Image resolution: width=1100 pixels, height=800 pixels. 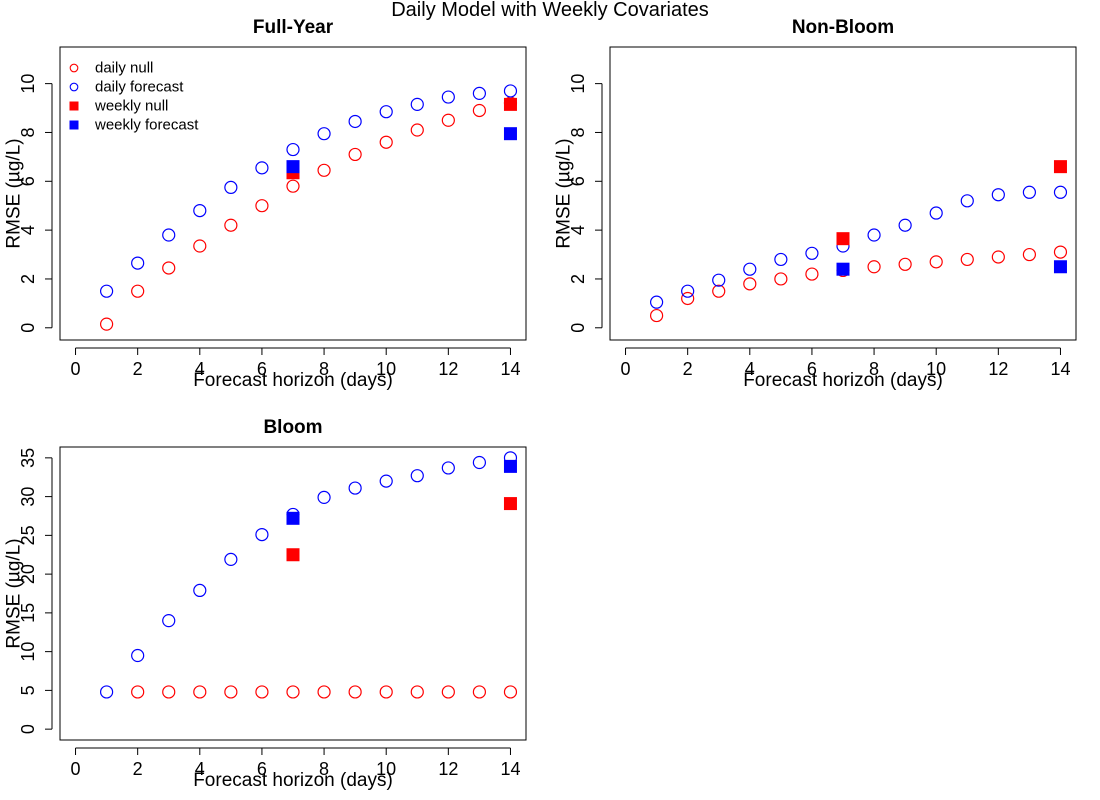 What do you see at coordinates (28, 690) in the screenshot?
I see `y-tick-label: 5` at bounding box center [28, 690].